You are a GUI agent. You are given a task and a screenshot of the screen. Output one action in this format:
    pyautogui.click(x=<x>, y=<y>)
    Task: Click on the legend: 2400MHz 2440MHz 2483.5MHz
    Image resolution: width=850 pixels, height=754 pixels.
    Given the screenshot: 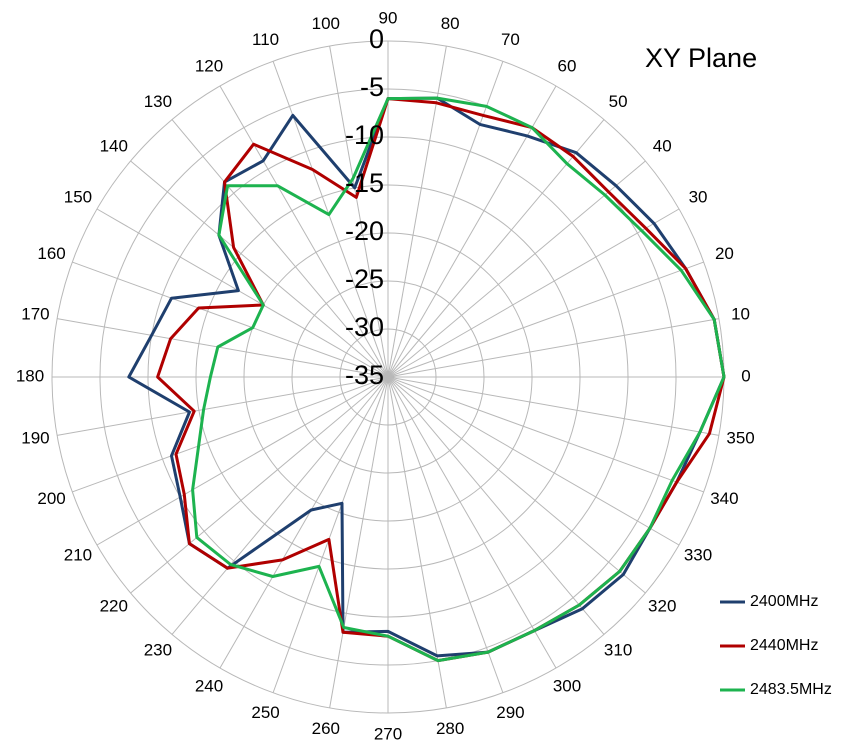 What is the action you would take?
    pyautogui.click(x=776, y=645)
    